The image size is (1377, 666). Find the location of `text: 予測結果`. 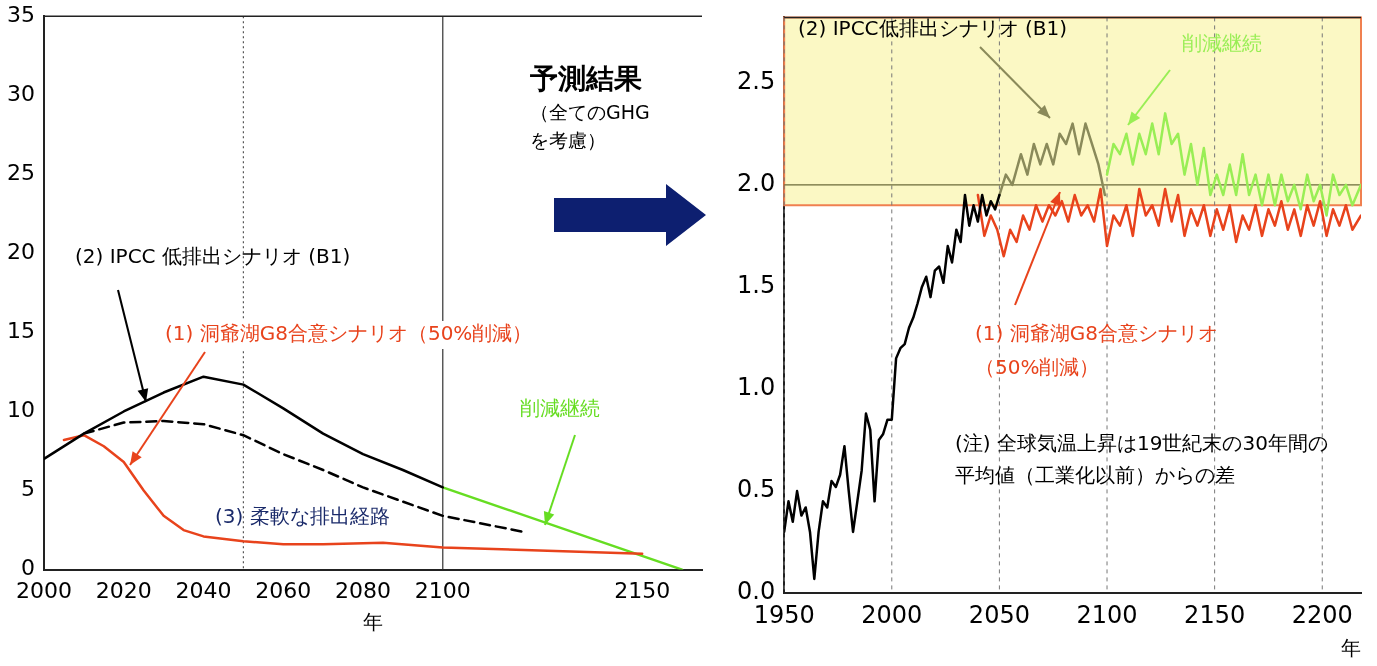

text: 予測結果 is located at coordinates (586, 79).